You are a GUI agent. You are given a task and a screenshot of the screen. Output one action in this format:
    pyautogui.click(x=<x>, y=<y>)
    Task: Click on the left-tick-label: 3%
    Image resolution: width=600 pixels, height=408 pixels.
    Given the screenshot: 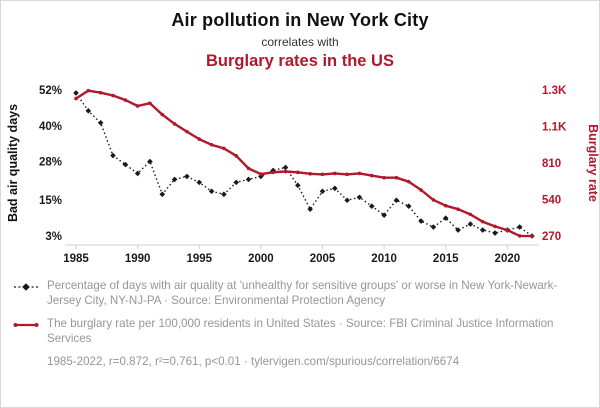 What is the action you would take?
    pyautogui.click(x=53, y=237)
    